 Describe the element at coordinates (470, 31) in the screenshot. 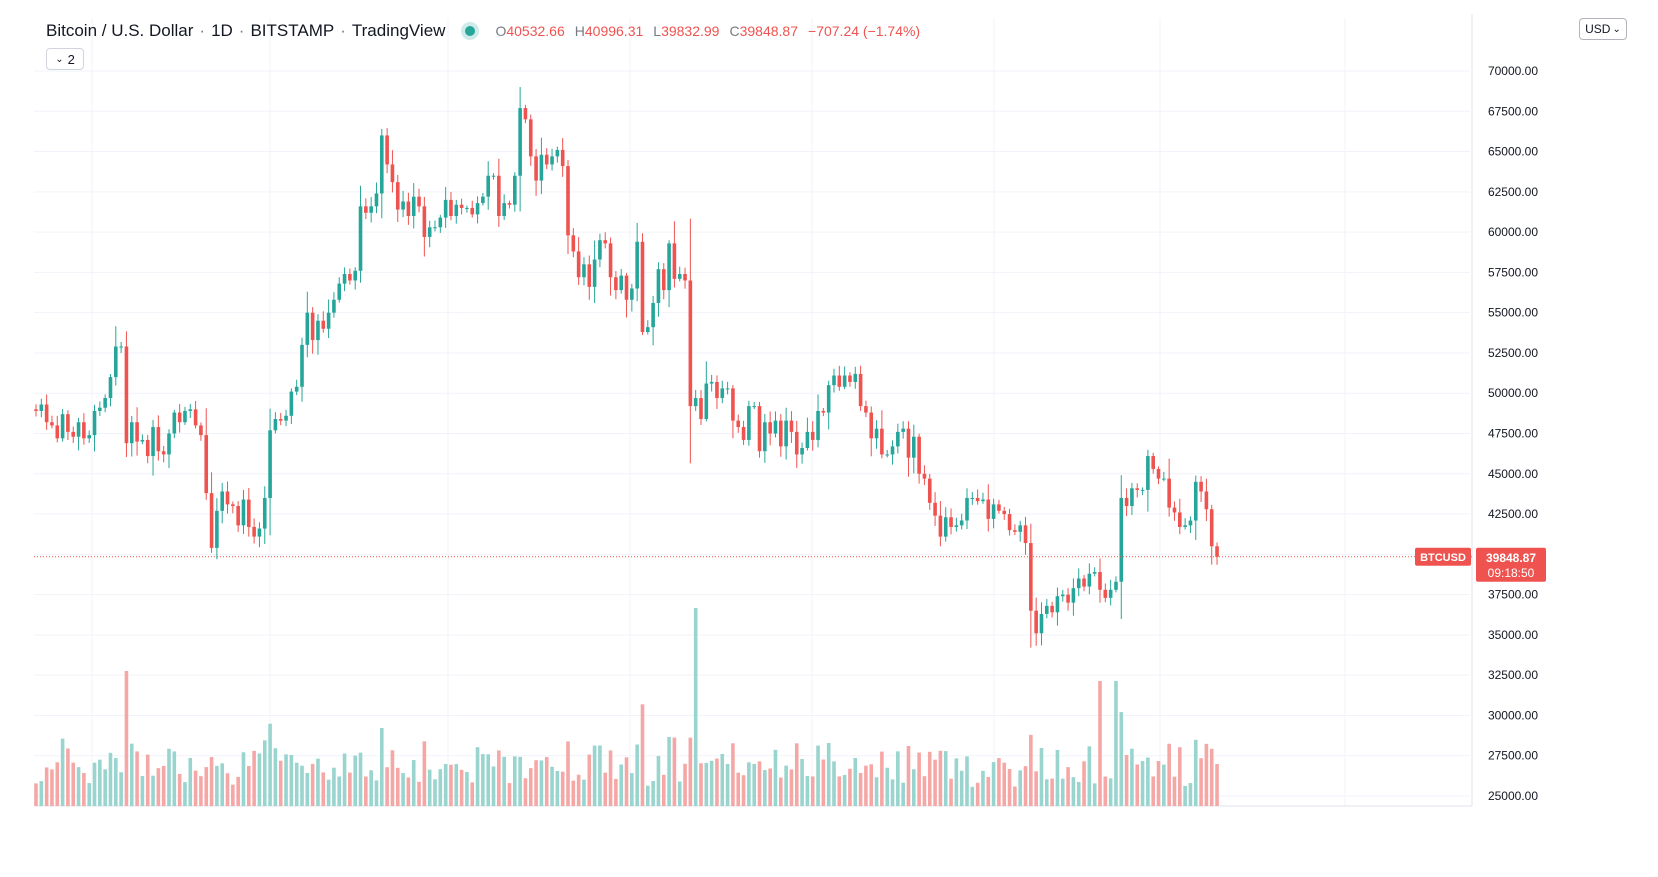

I see `market-status-icon` at that location.